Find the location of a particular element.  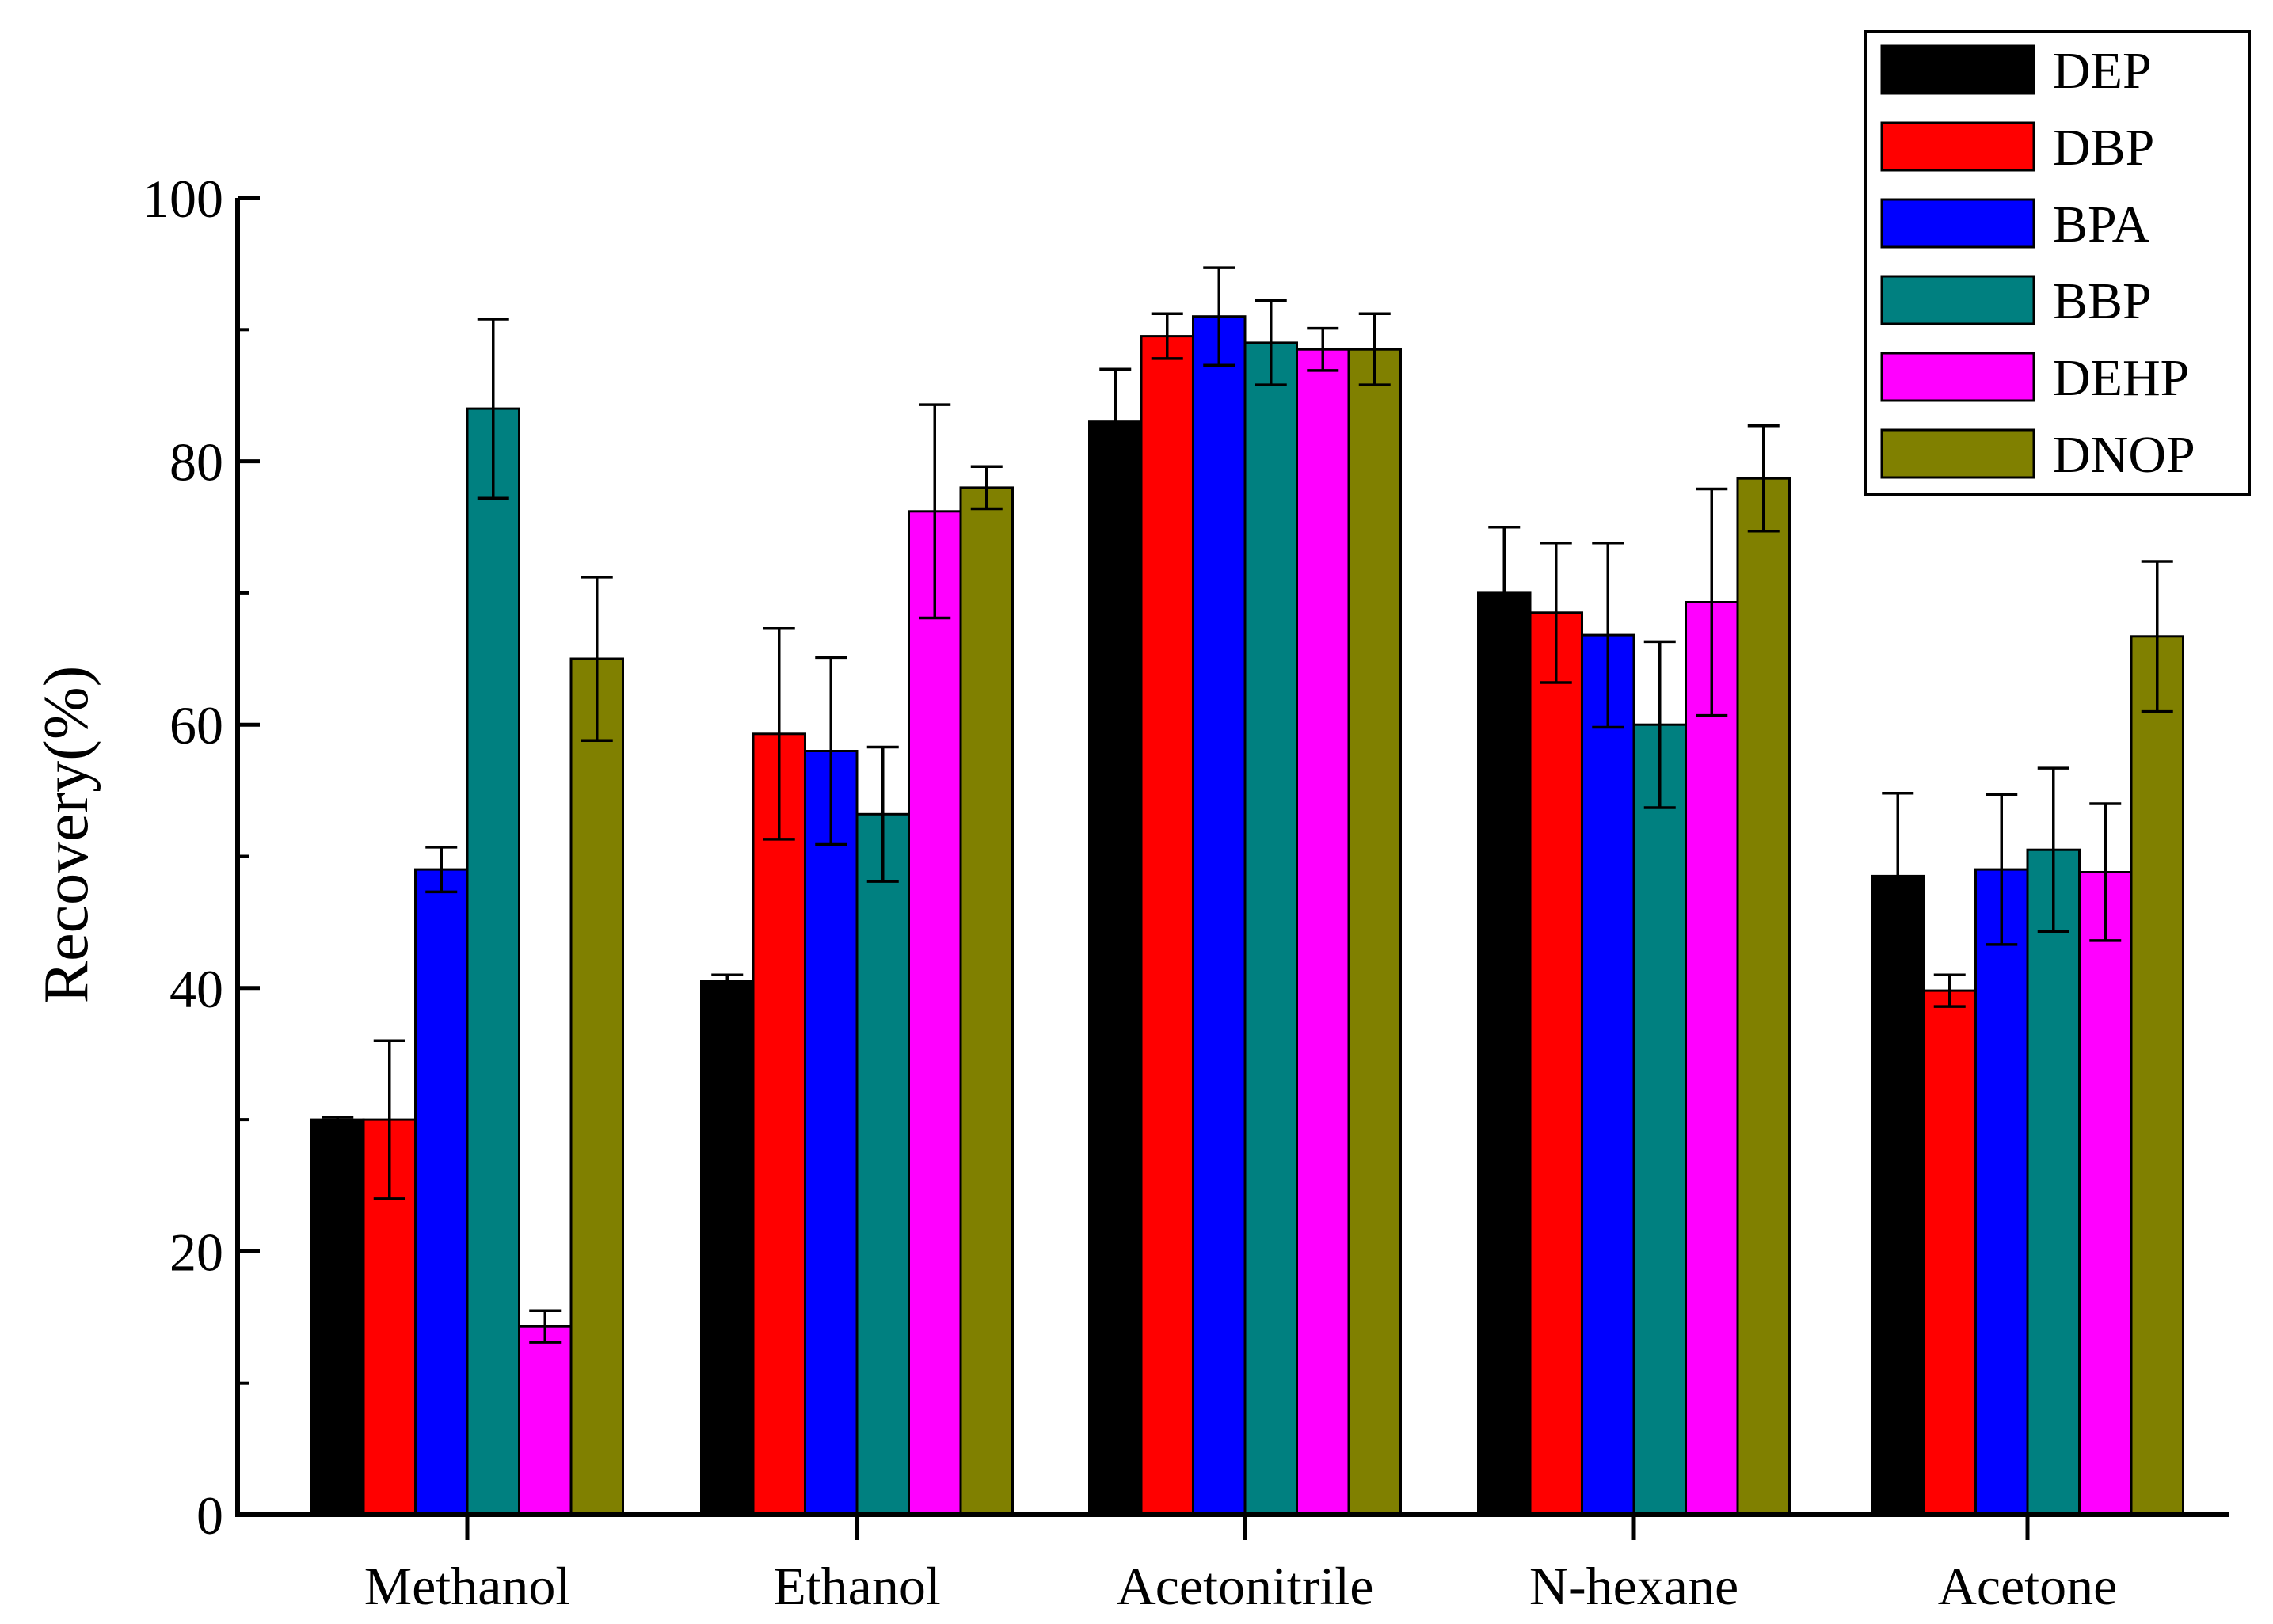

bar-bbp-n-hexane is located at coordinates (1660, 1119).